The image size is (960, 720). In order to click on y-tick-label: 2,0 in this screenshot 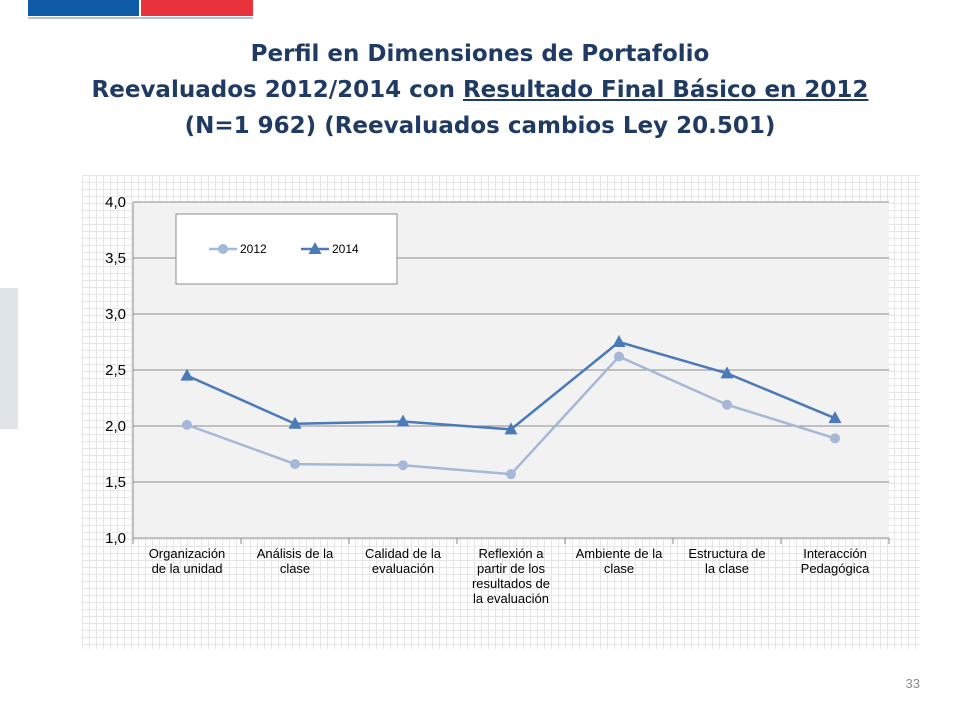, I will do `click(115, 426)`.